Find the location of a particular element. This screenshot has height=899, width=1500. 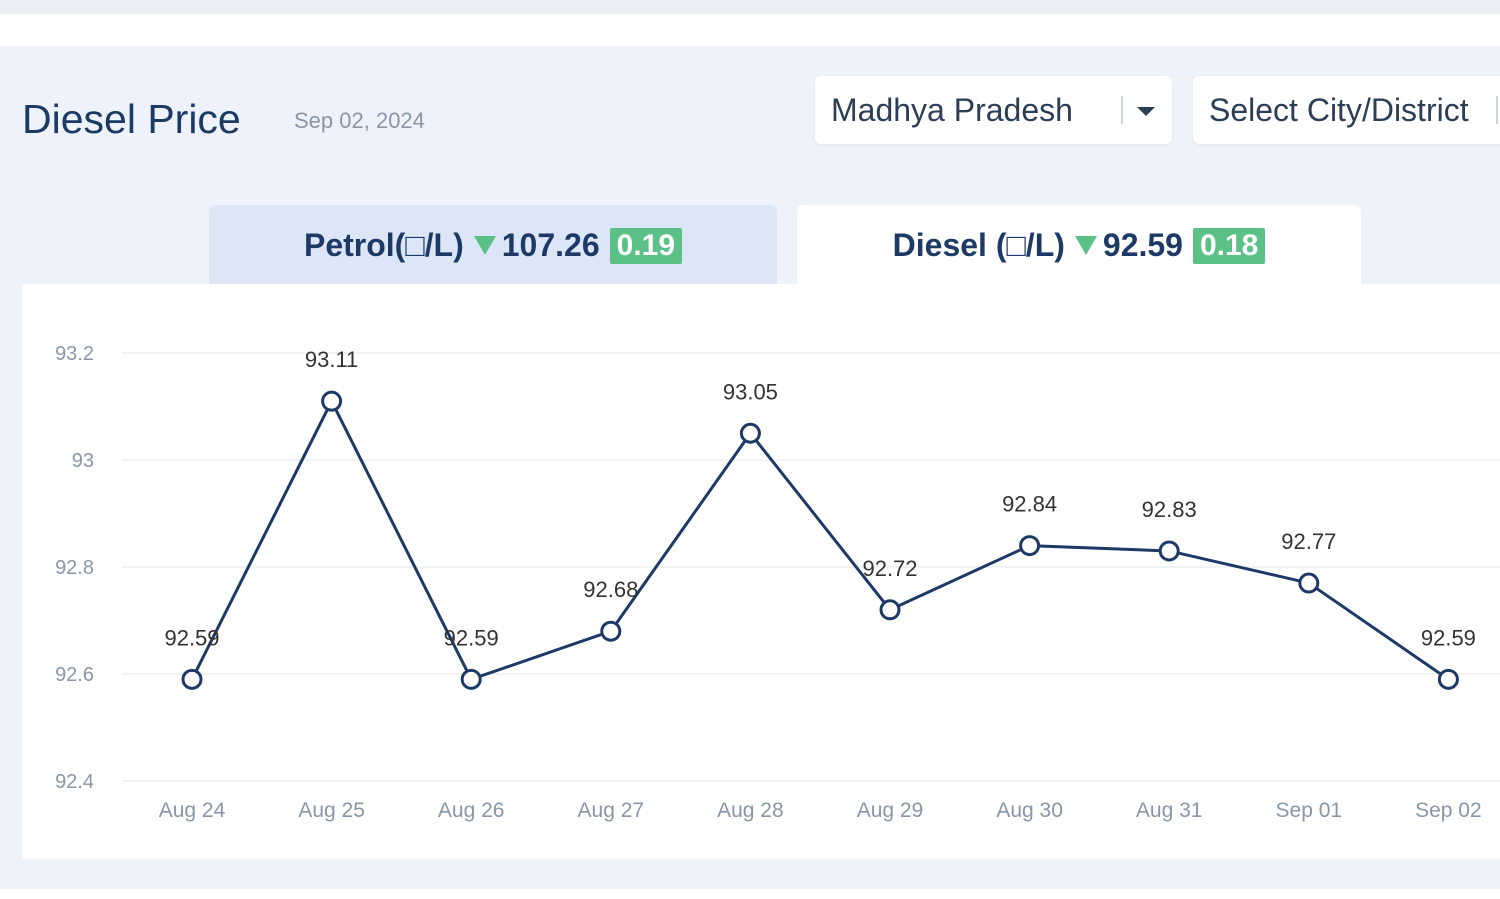

data-label: 92.77 is located at coordinates (1308, 541).